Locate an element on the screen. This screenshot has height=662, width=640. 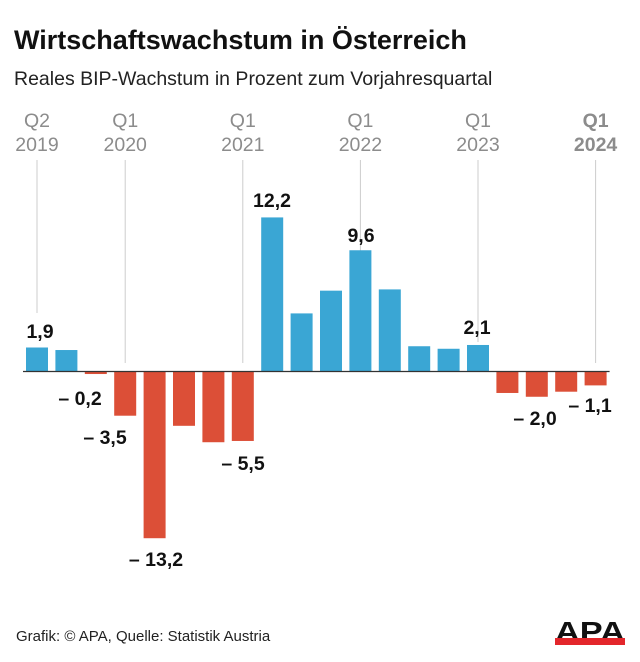
tick-label-year: 2019 is located at coordinates (36, 145).